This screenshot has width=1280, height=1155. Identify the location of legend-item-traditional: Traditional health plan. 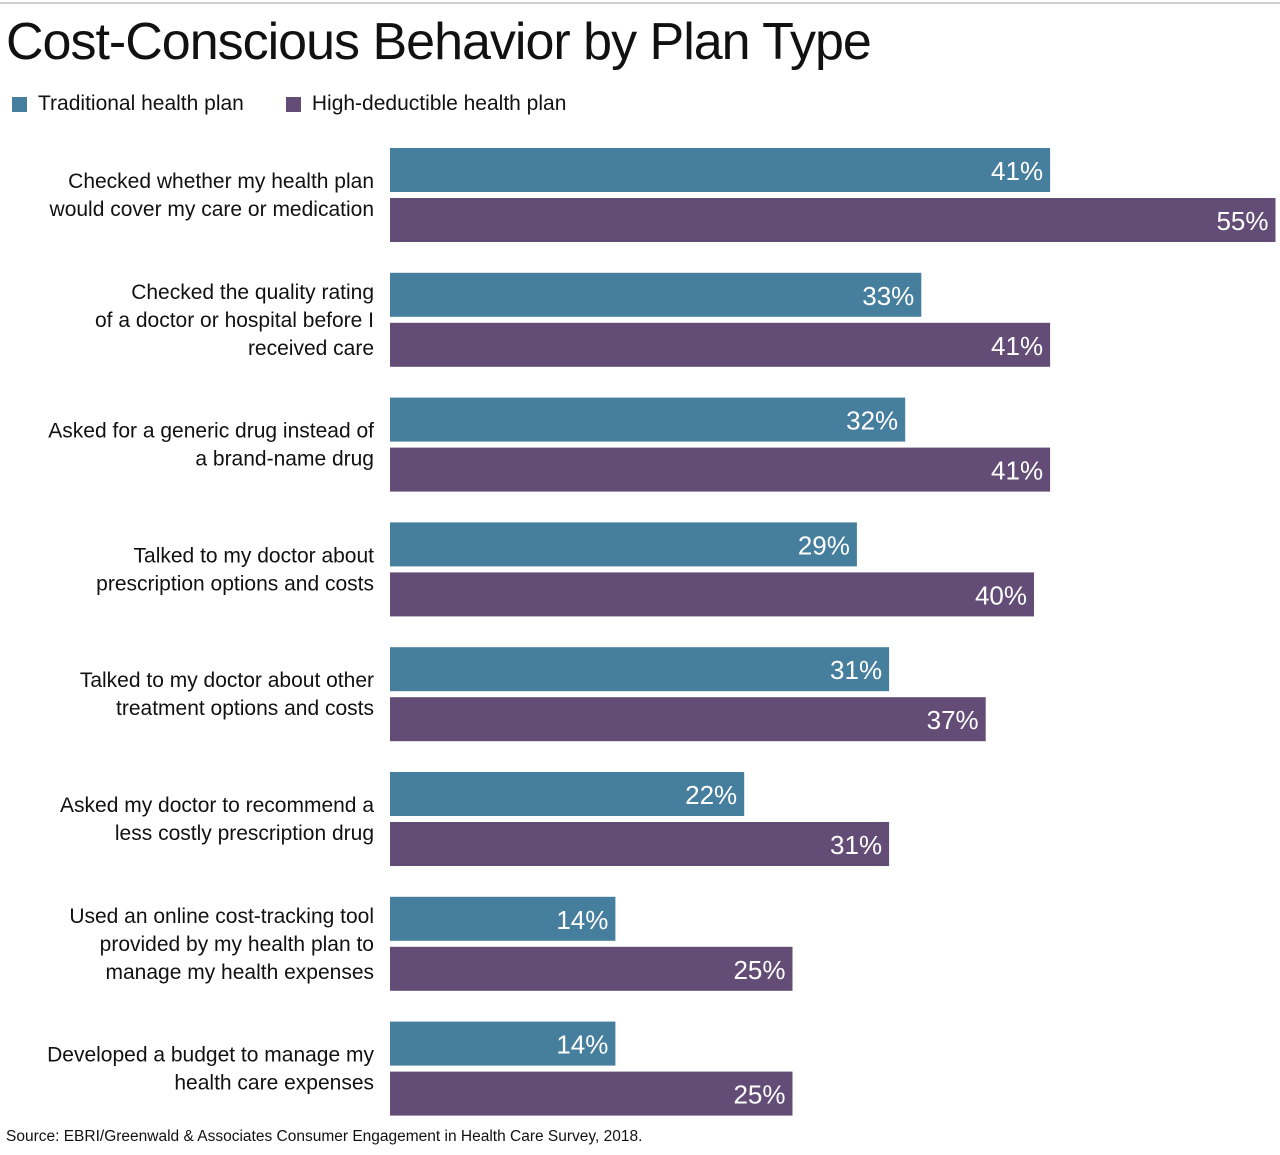
(128, 104).